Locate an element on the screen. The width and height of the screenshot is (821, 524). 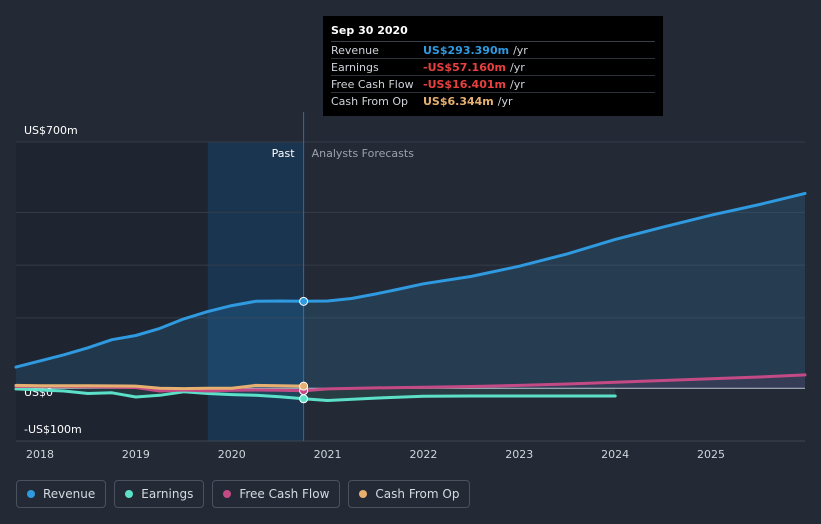
x-tick-label: 2023 is located at coordinates (519, 454).